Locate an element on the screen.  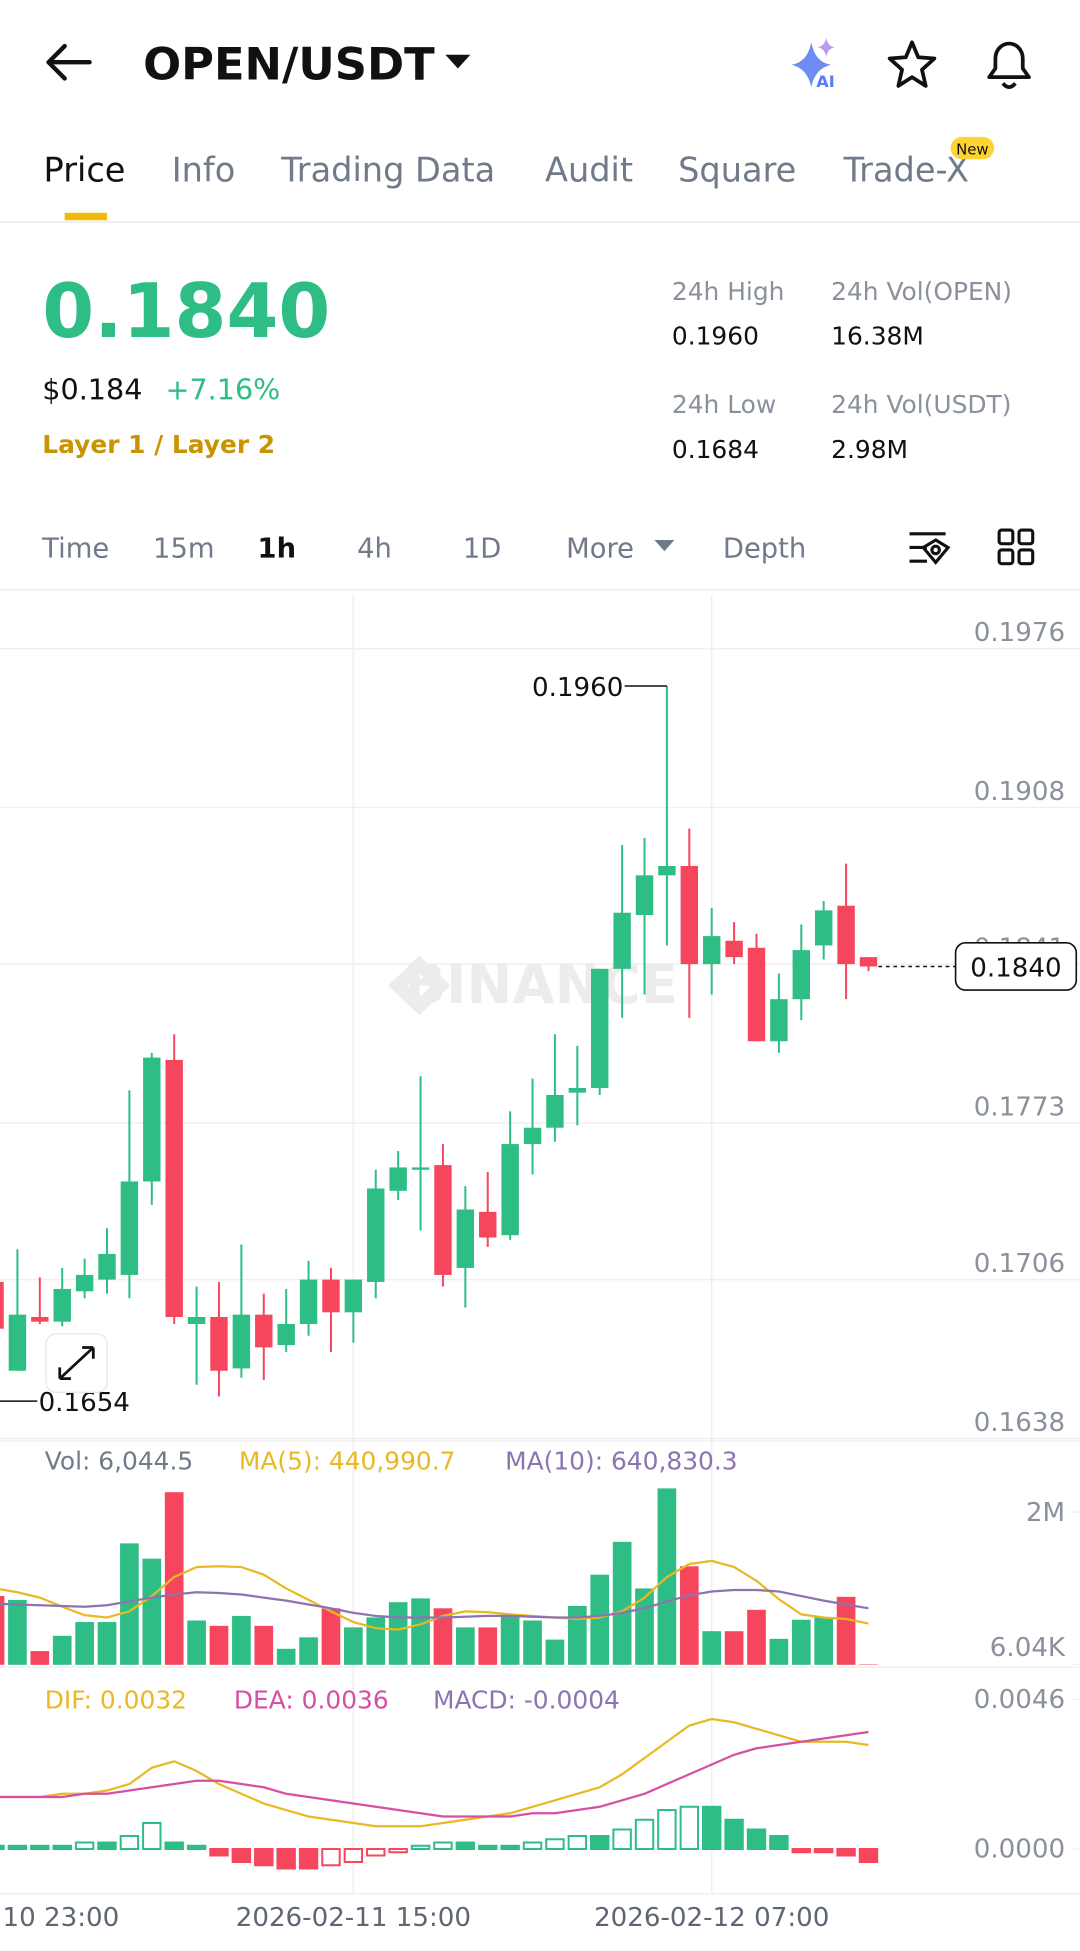
y-tick-label: 0.0000 is located at coordinates (1019, 1850).